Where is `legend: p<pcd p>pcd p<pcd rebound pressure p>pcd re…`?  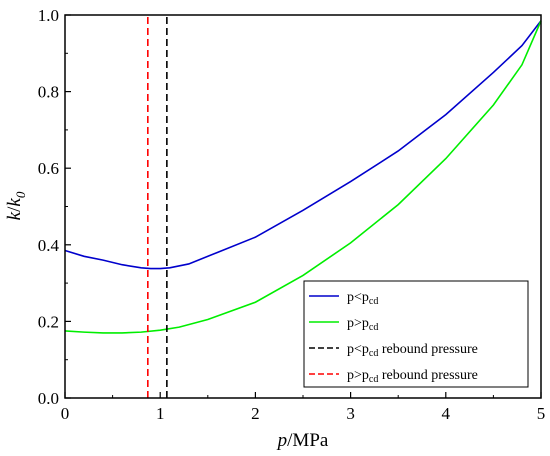
legend: p<pcd p>pcd p<pcd rebound pressure p>pcd re… is located at coordinates (416, 334).